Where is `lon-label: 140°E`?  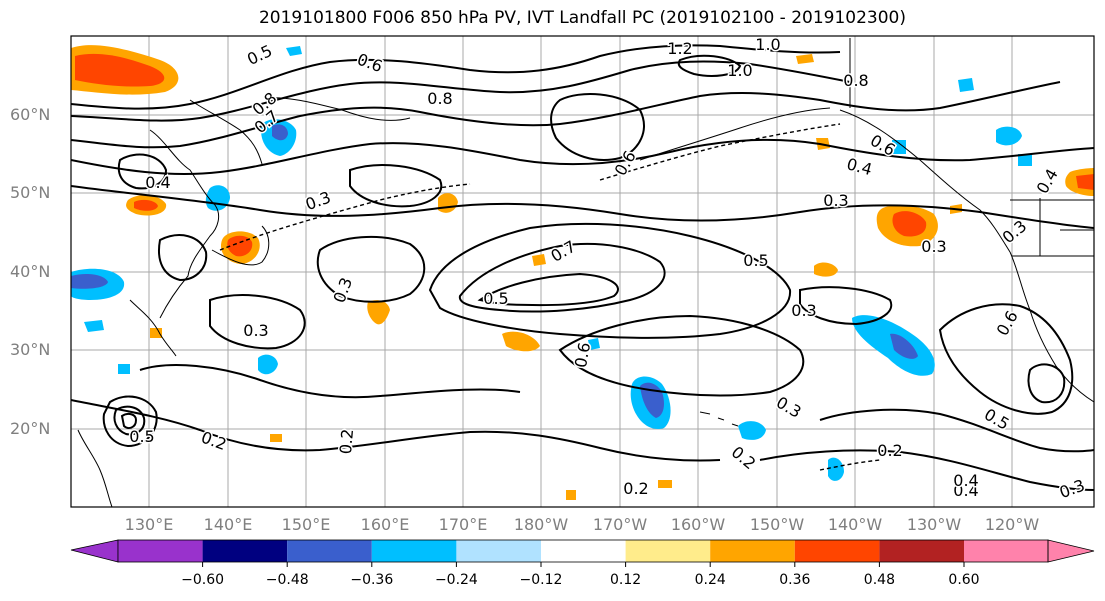
lon-label: 140°E is located at coordinates (228, 524).